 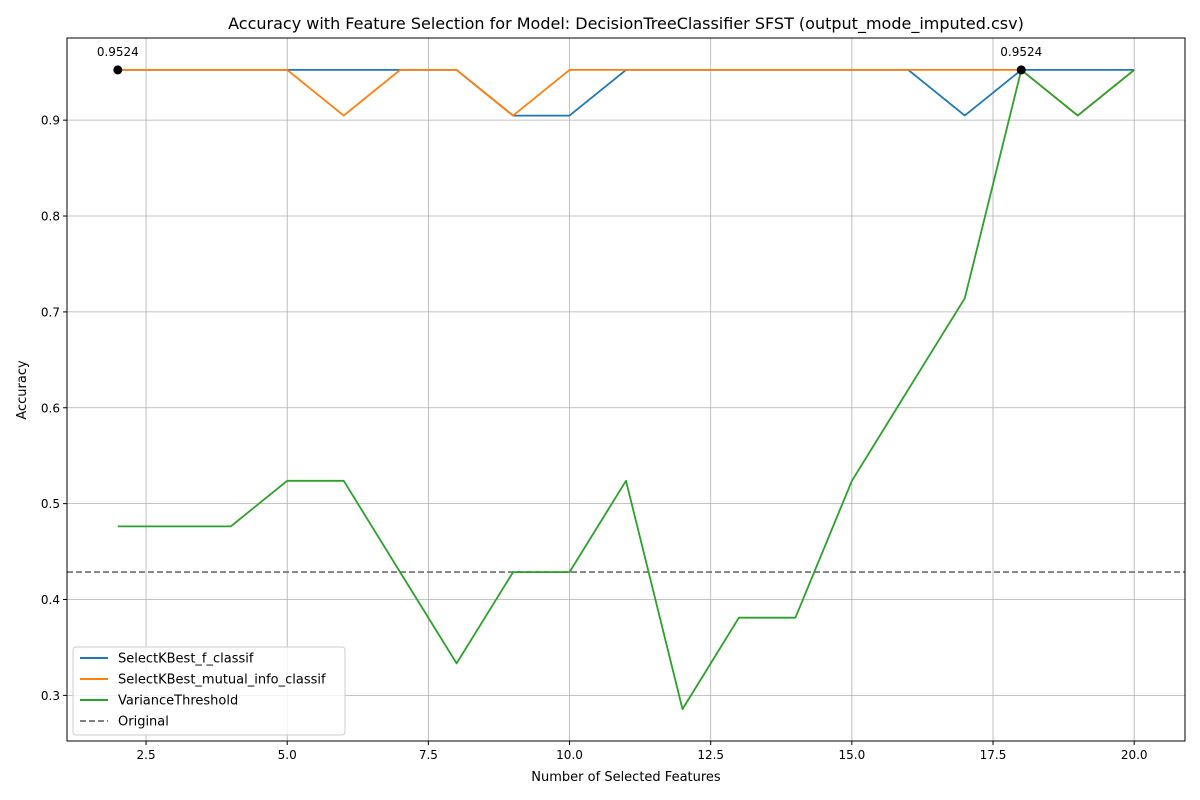 What do you see at coordinates (222, 680) in the screenshot?
I see `legend-label-selectkbest-mutual-info-classif: SelectKBest_mutual_info_classif` at bounding box center [222, 680].